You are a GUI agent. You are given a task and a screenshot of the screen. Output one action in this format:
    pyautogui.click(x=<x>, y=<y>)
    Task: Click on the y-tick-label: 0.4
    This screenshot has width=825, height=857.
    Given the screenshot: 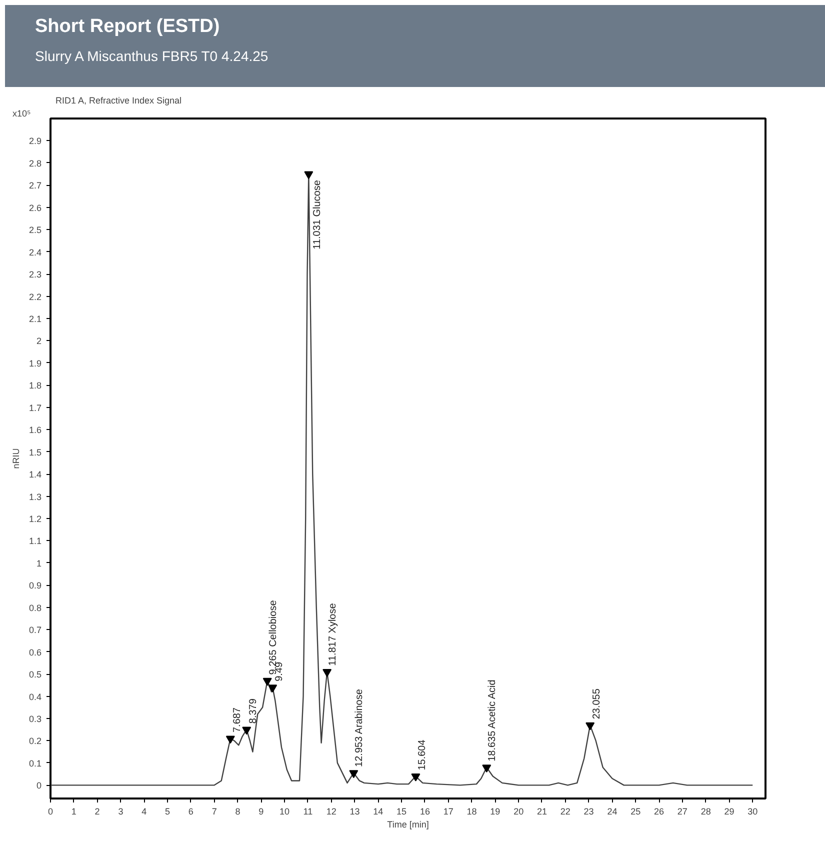 What is the action you would take?
    pyautogui.click(x=35, y=697)
    